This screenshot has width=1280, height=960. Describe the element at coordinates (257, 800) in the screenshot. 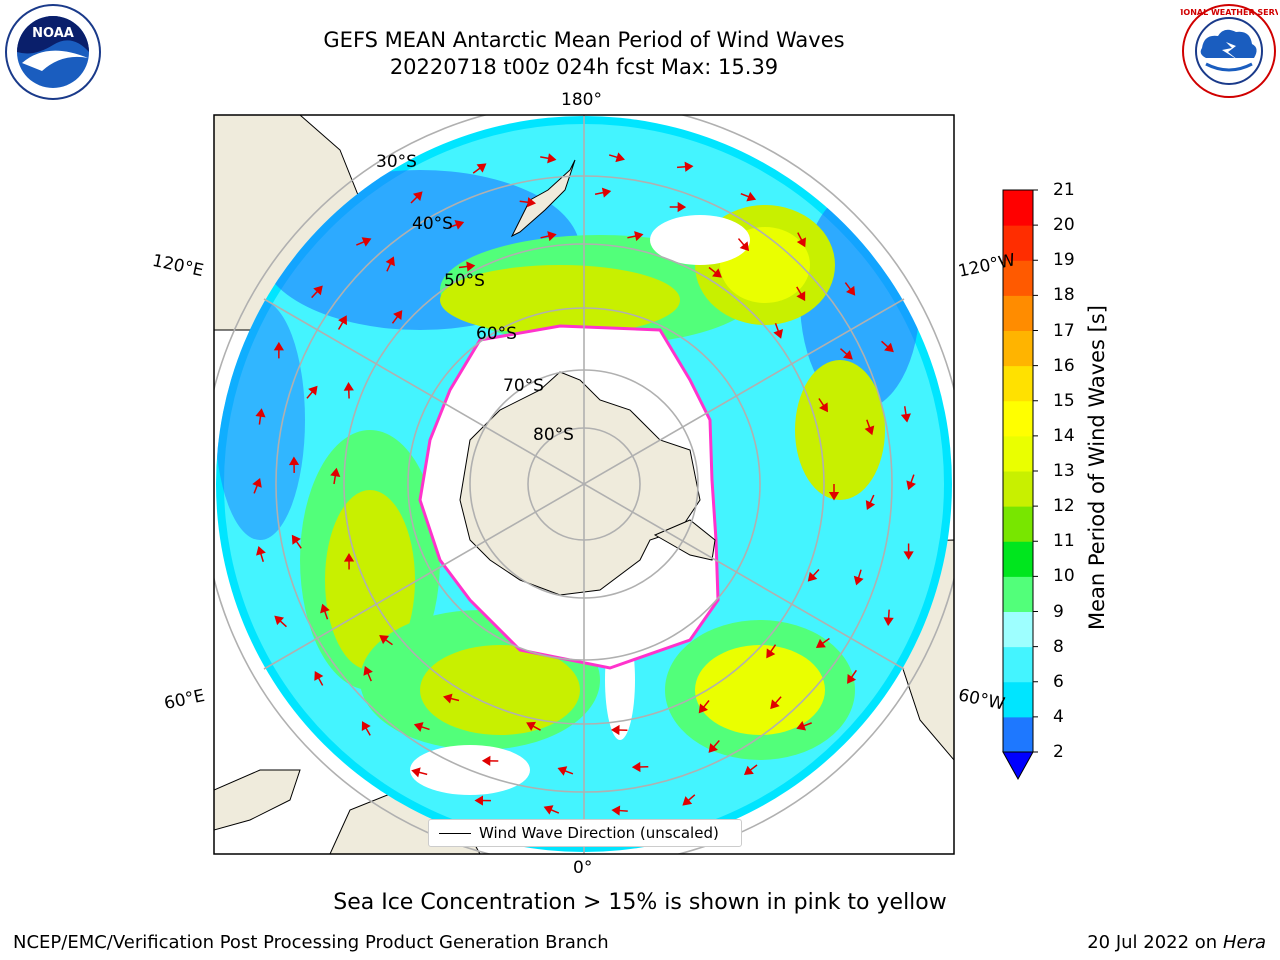

I see `africa-land` at that location.